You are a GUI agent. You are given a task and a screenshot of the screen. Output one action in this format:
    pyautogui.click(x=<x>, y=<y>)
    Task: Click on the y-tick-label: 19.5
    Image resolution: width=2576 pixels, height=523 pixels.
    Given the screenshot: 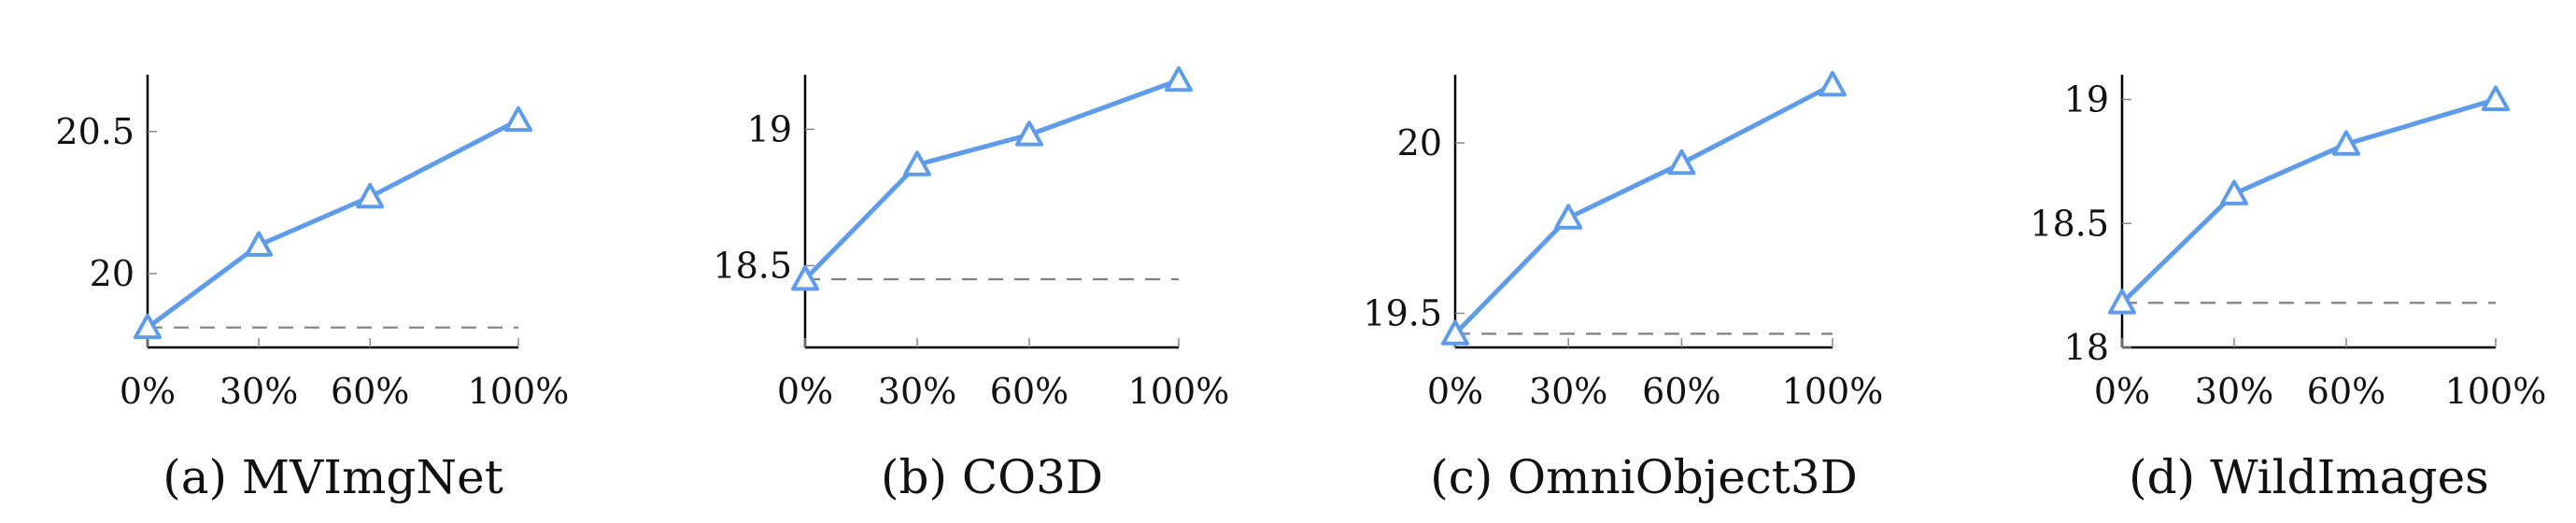 What is the action you would take?
    pyautogui.click(x=1402, y=313)
    